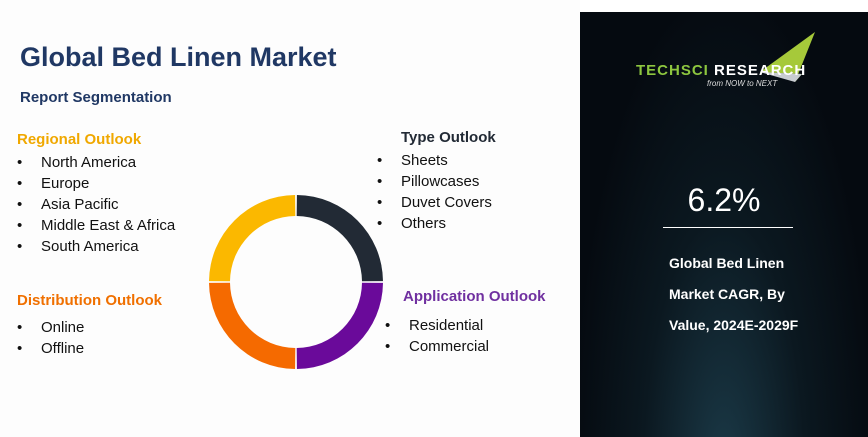  Describe the element at coordinates (178, 57) in the screenshot. I see `page-title: Global Bed Linen Market` at that location.